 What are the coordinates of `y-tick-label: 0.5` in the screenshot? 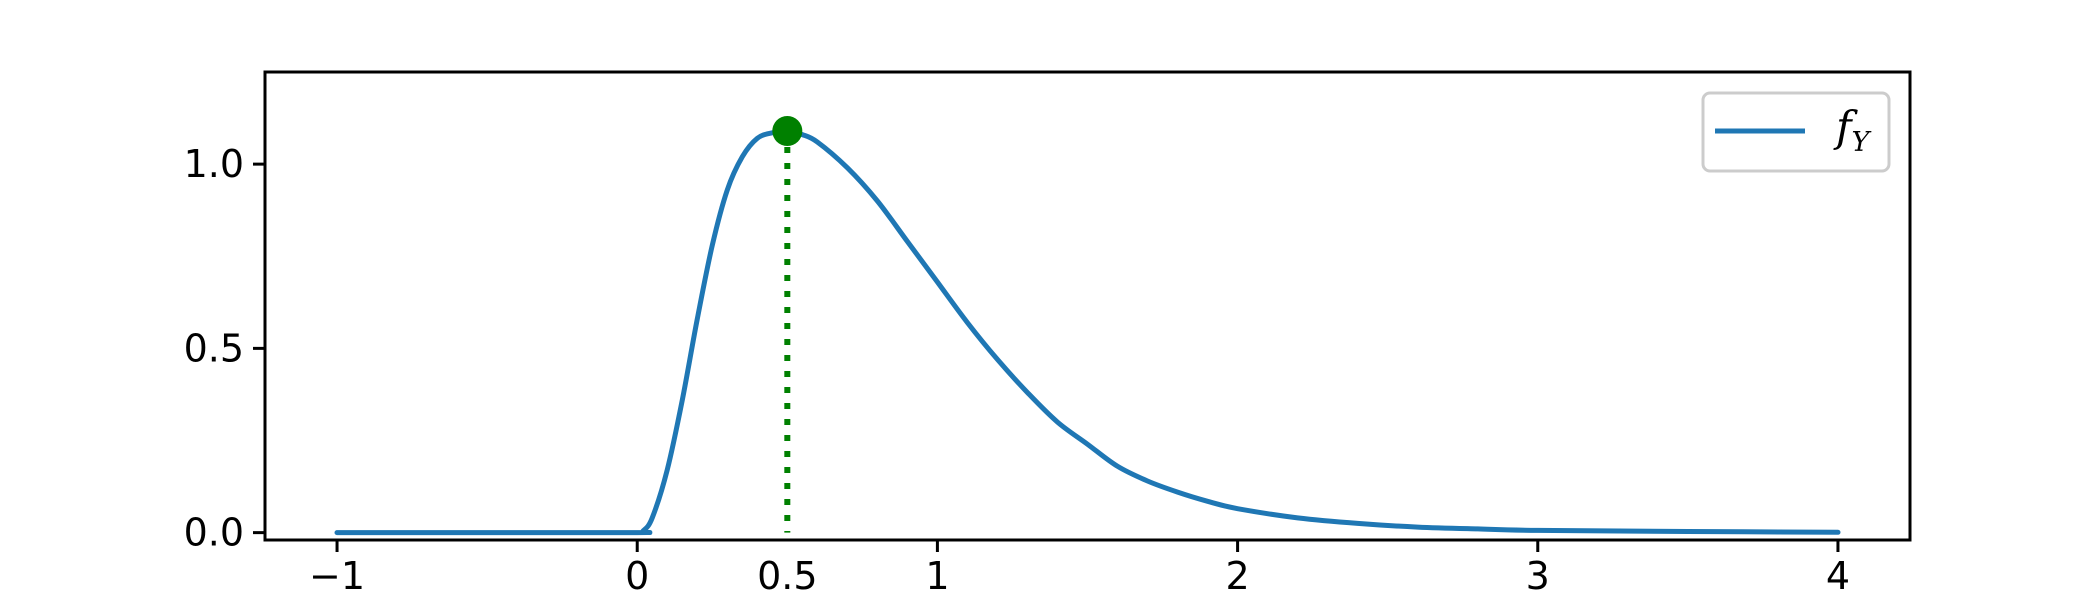 It's located at (214, 348).